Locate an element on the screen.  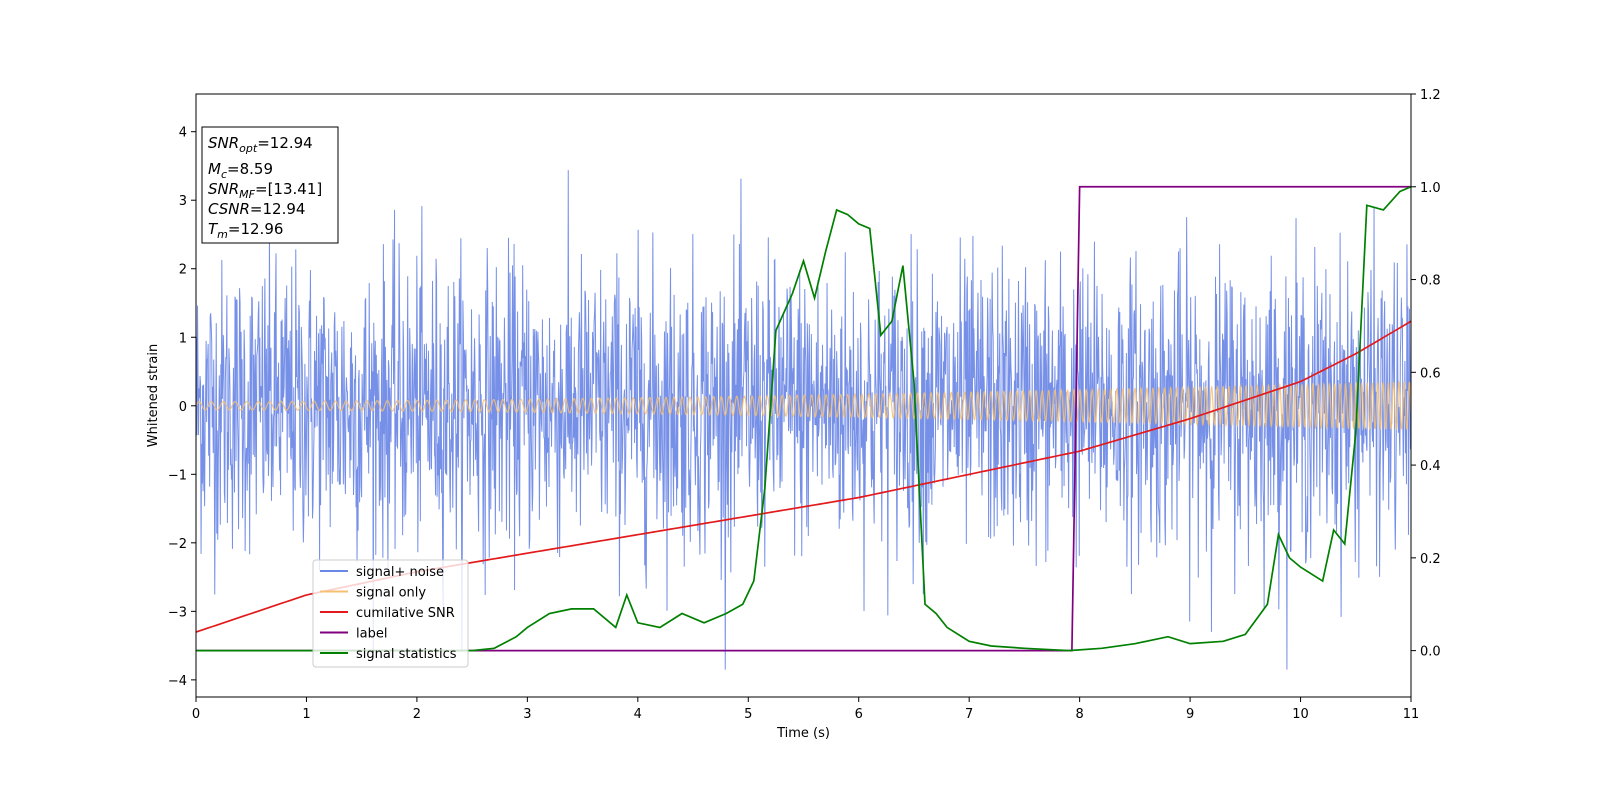
annotation-tm: Tm=12.96 is located at coordinates (245, 230).